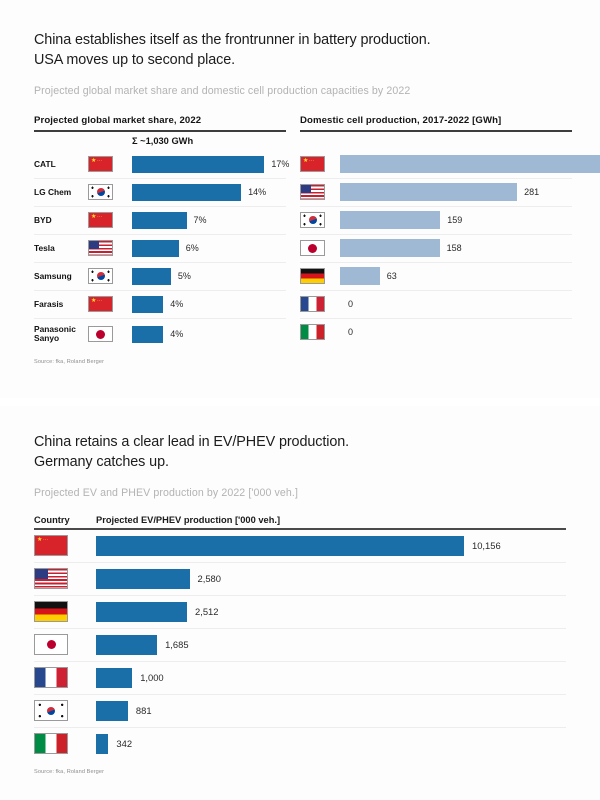 The image size is (600, 800). What do you see at coordinates (124, 743) in the screenshot?
I see `bar-value-label: 342` at bounding box center [124, 743].